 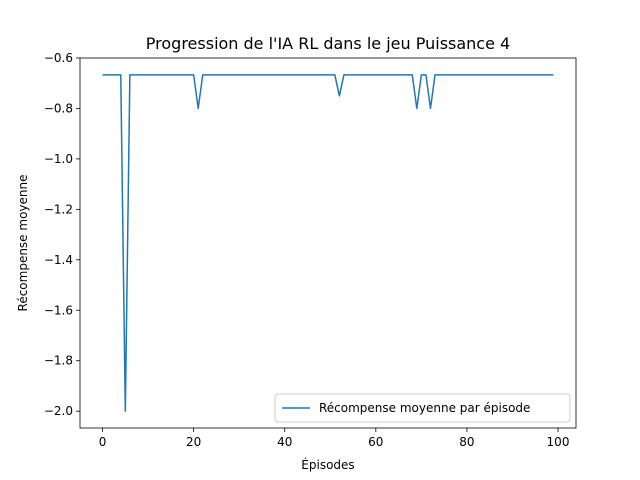 I want to click on x-tick-label: 100, so click(x=558, y=442).